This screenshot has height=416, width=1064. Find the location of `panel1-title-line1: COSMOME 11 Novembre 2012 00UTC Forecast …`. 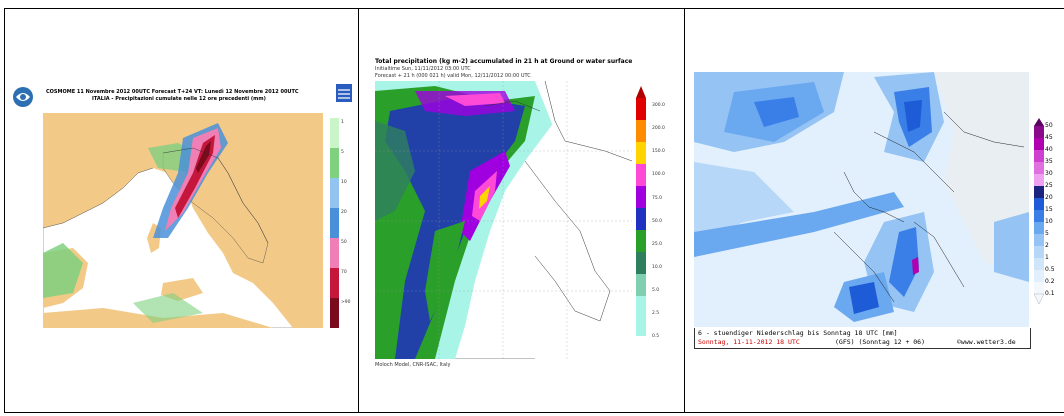

panel1-title-line1: COSMOME 11 Novembre 2012 00UTC Forecast … is located at coordinates (172, 92).